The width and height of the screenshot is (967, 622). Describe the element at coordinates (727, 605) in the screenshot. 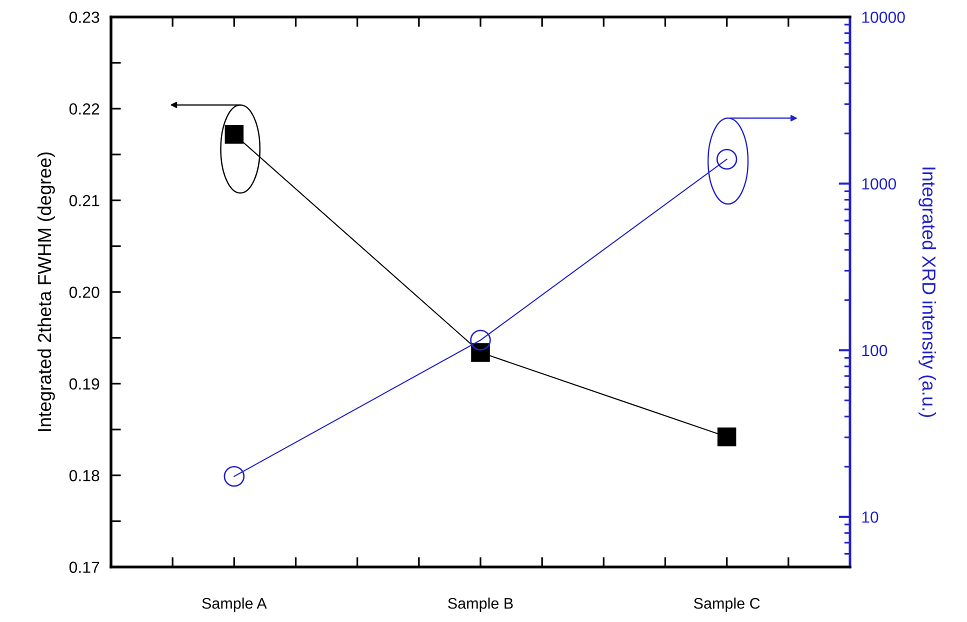

I see `x-tick-label: Sample C` at that location.